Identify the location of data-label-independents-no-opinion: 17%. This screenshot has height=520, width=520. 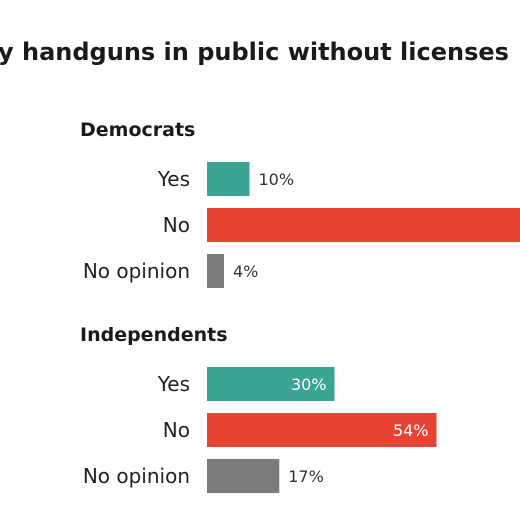
(306, 476).